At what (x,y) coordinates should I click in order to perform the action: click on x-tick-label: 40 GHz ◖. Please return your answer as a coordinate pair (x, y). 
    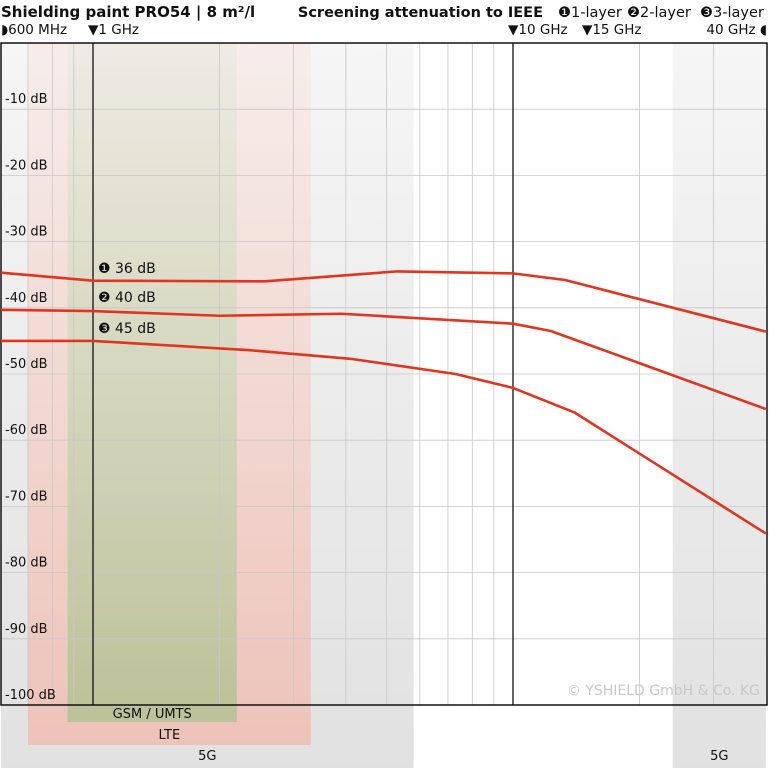
    Looking at the image, I should click on (736, 30).